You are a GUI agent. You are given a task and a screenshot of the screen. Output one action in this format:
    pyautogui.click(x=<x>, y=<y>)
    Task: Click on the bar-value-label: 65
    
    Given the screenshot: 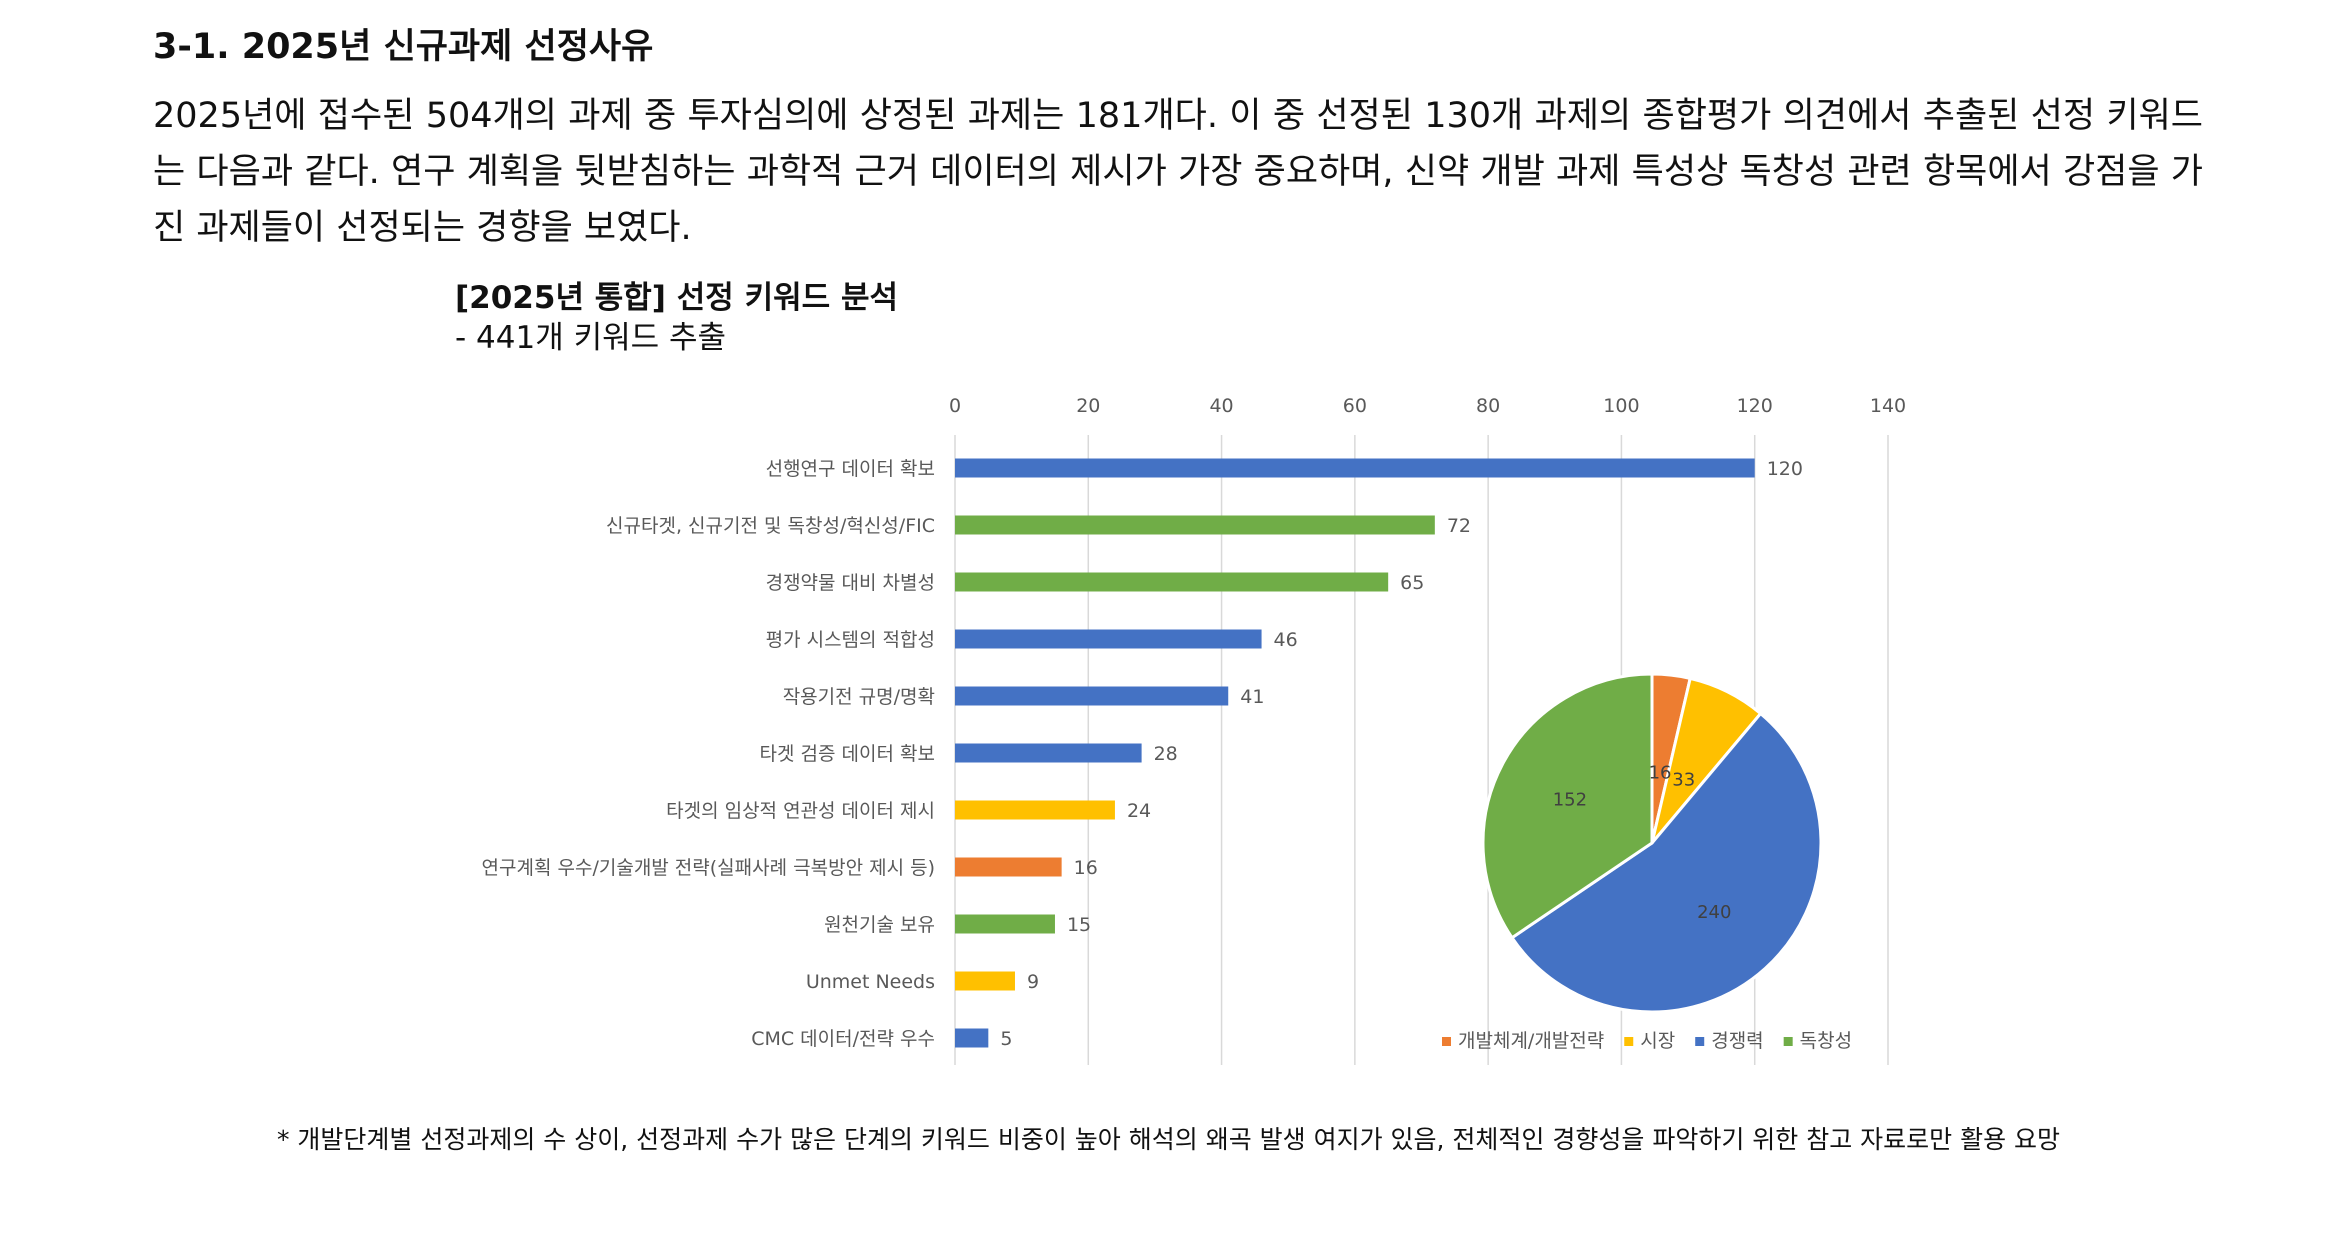 What is the action you would take?
    pyautogui.click(x=1412, y=583)
    